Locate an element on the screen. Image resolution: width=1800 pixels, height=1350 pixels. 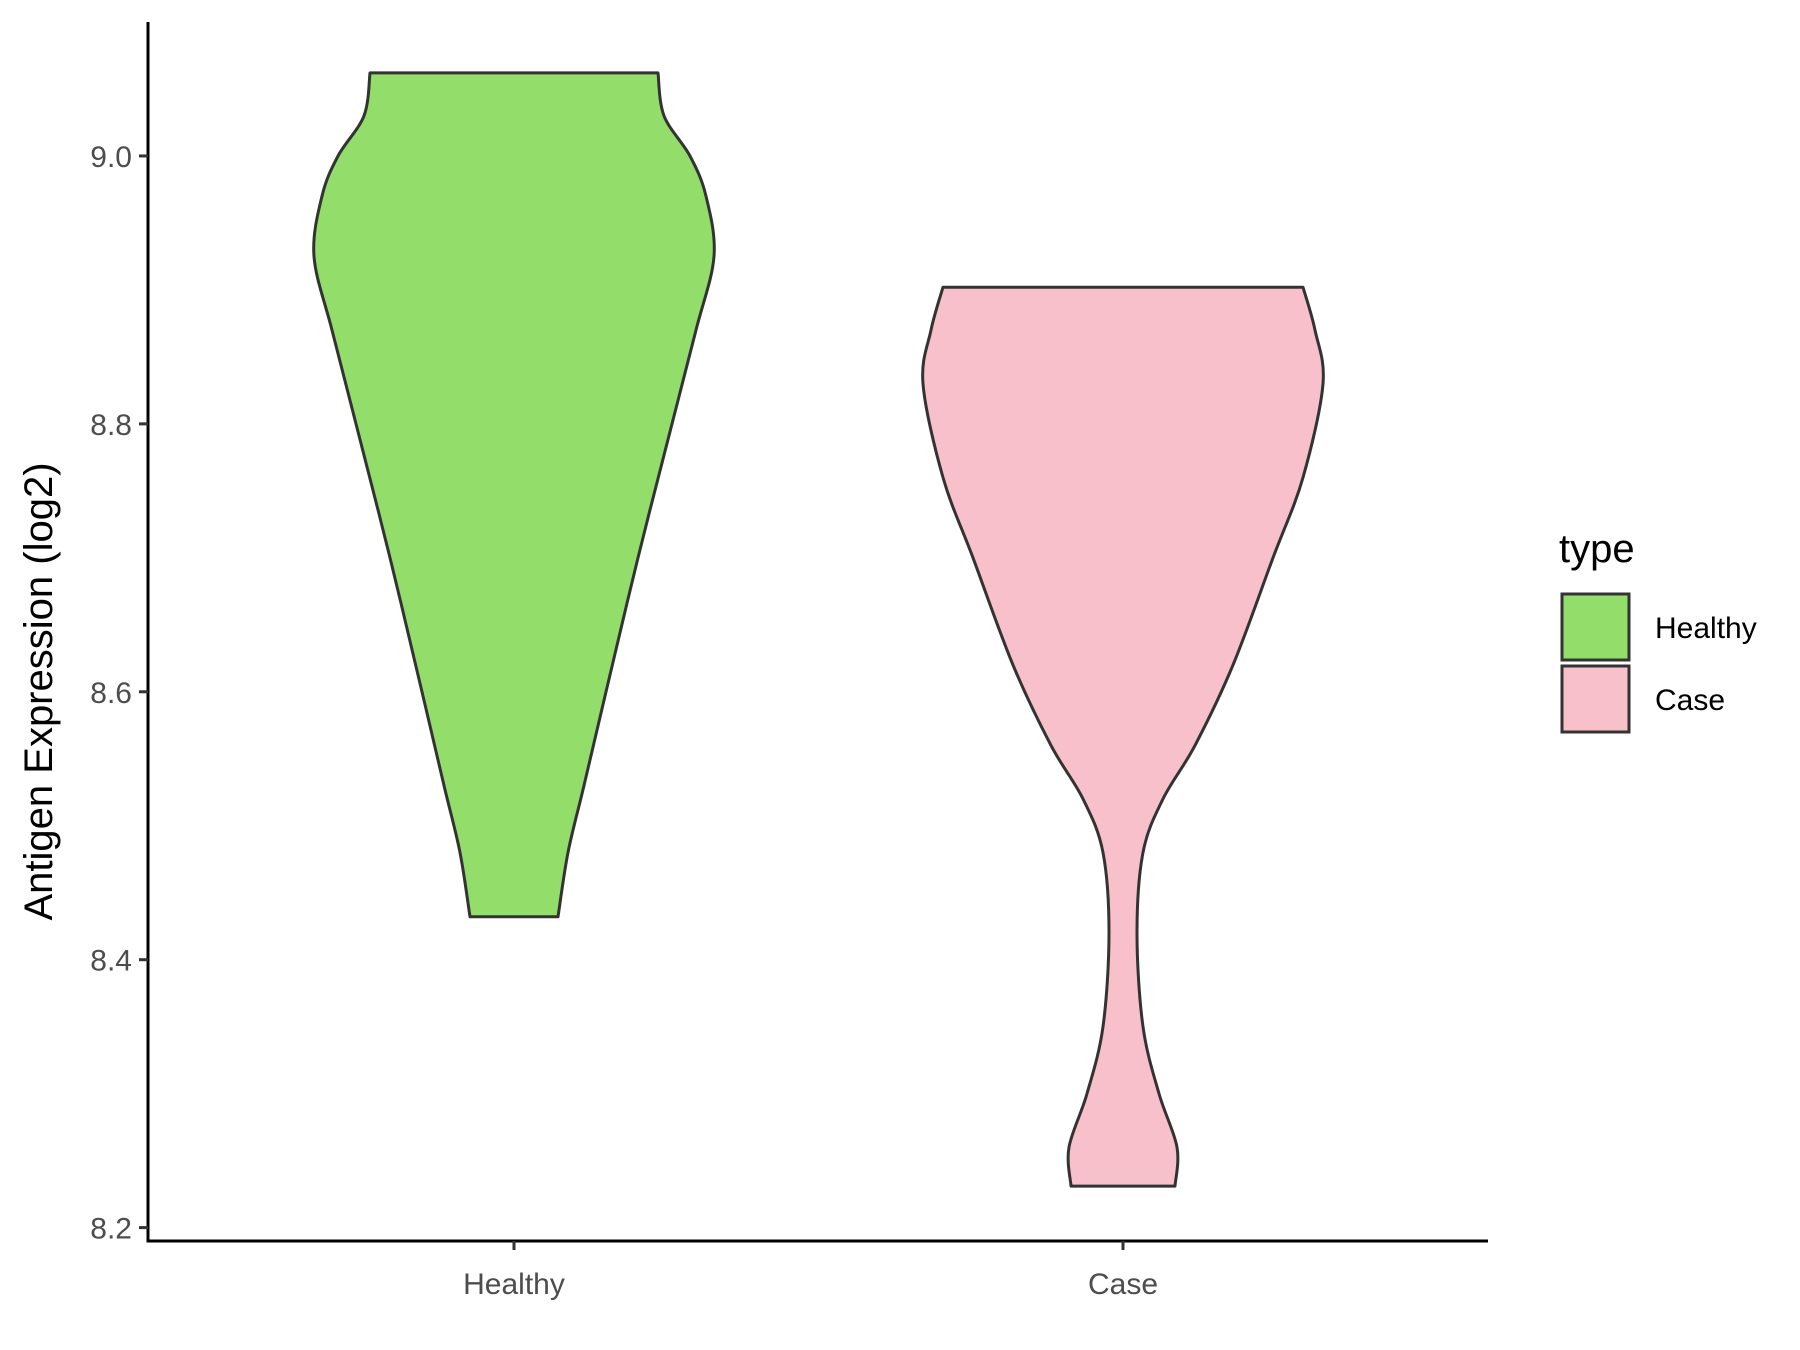
legend: type Healthy Case is located at coordinates (1658, 630).